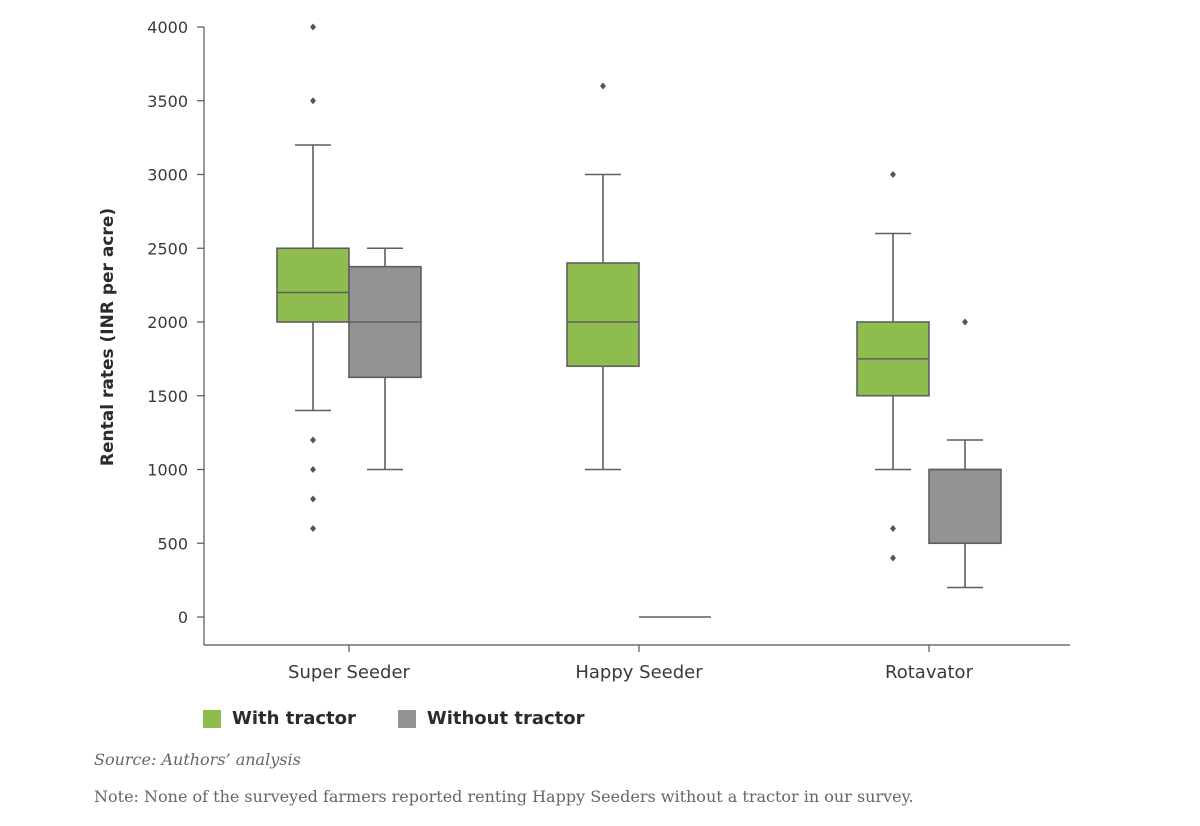 The image size is (1200, 826). What do you see at coordinates (108, 337) in the screenshot?
I see `y-axis-label: Rental rates (INR per acre)` at bounding box center [108, 337].